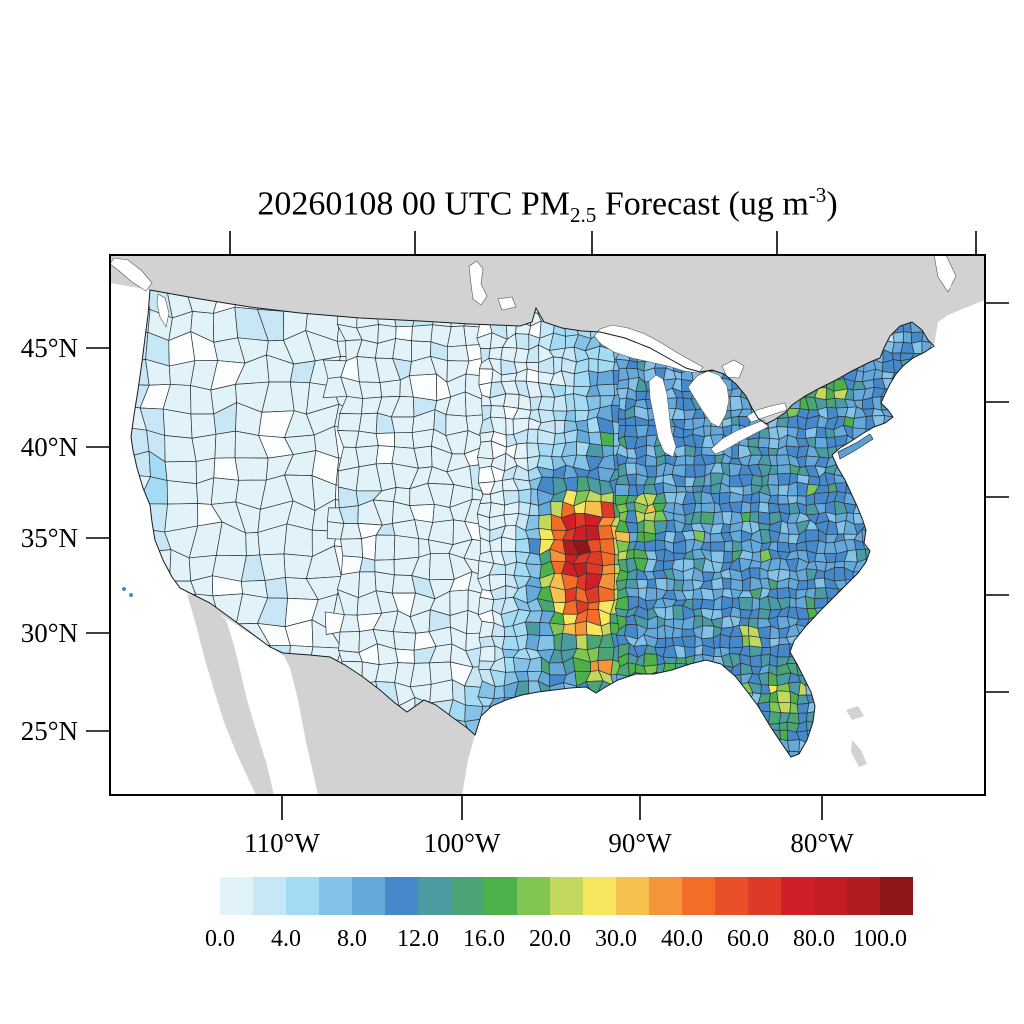  Describe the element at coordinates (616, 939) in the screenshot. I see `colorbar-label: 30.0` at that location.